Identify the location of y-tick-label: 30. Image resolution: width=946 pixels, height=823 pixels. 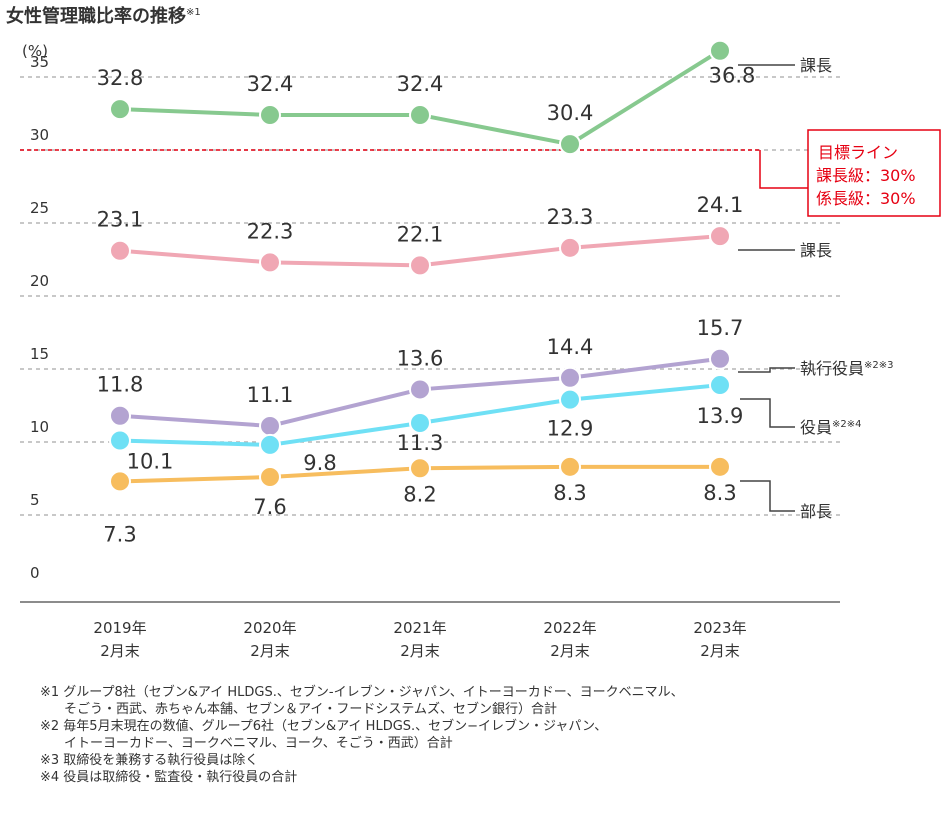
(39, 135).